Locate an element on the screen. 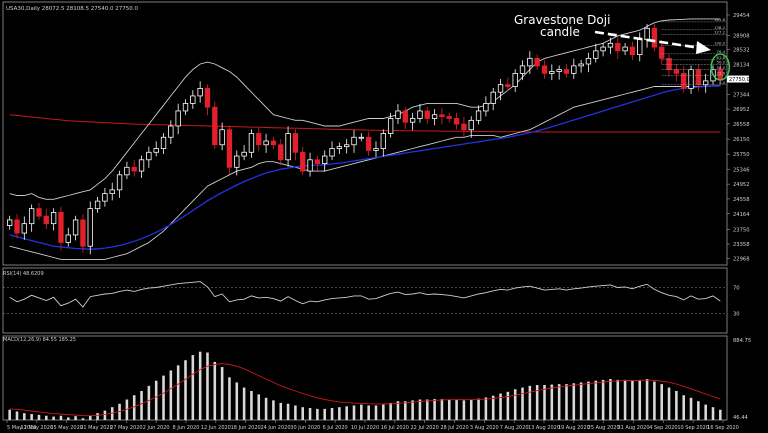  price-tick-label: 22968 is located at coordinates (741, 260).